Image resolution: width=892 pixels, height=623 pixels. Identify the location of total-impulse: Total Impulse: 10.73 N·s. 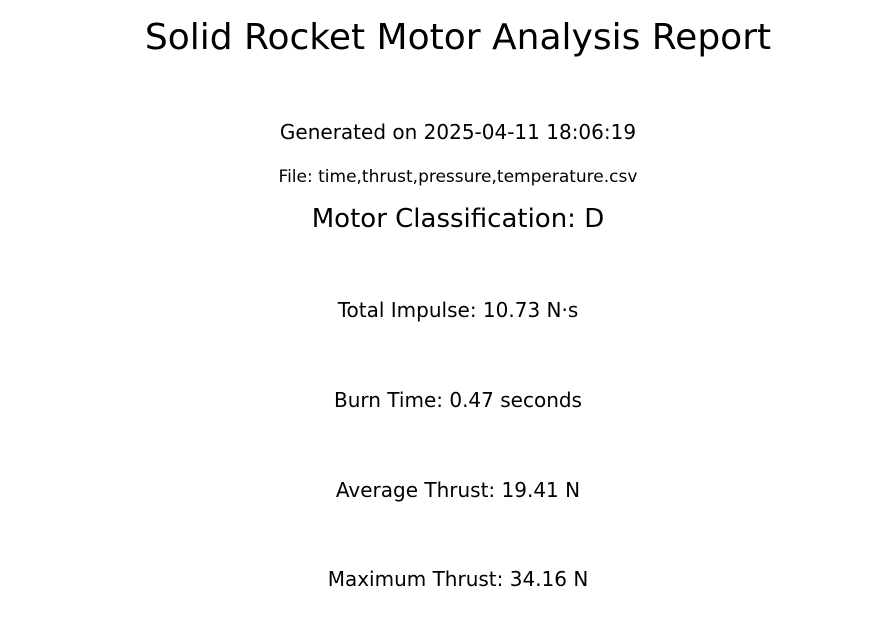
(458, 310).